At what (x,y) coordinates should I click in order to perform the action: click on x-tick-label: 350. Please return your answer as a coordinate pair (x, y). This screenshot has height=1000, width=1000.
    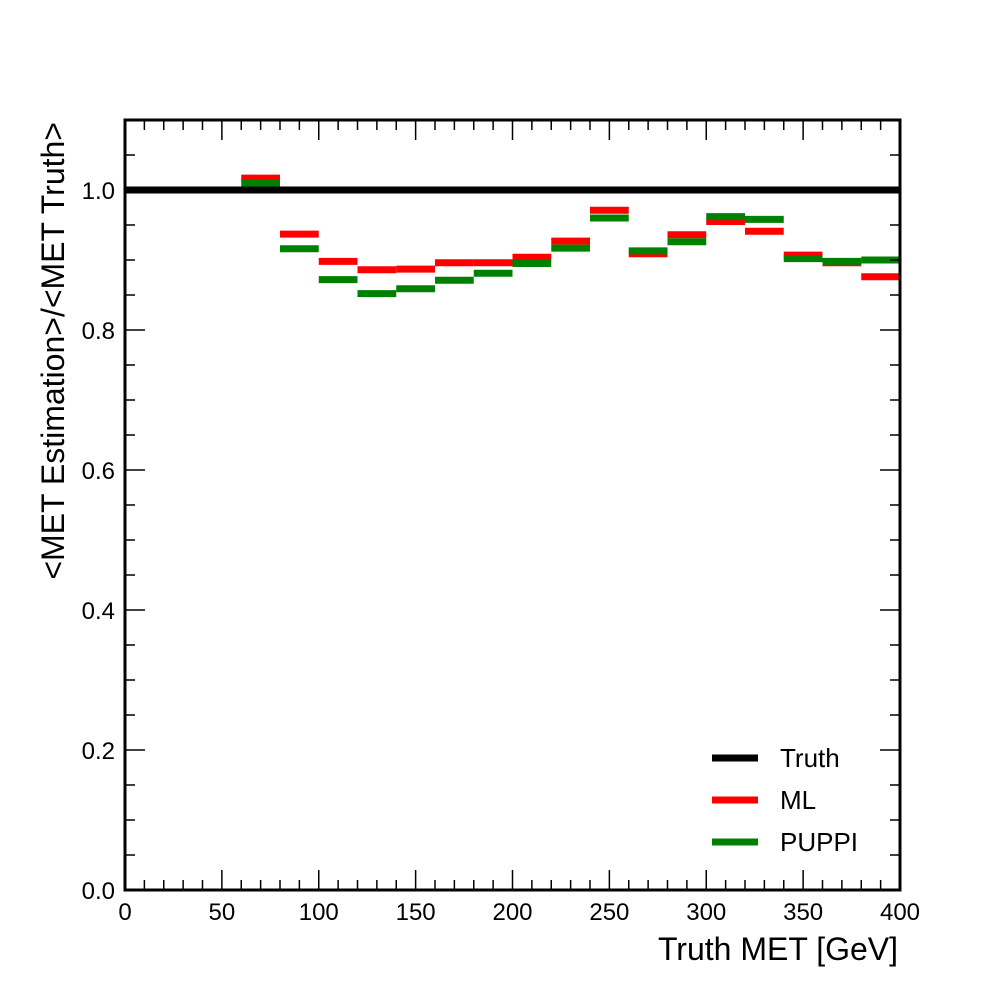
    Looking at the image, I should click on (803, 912).